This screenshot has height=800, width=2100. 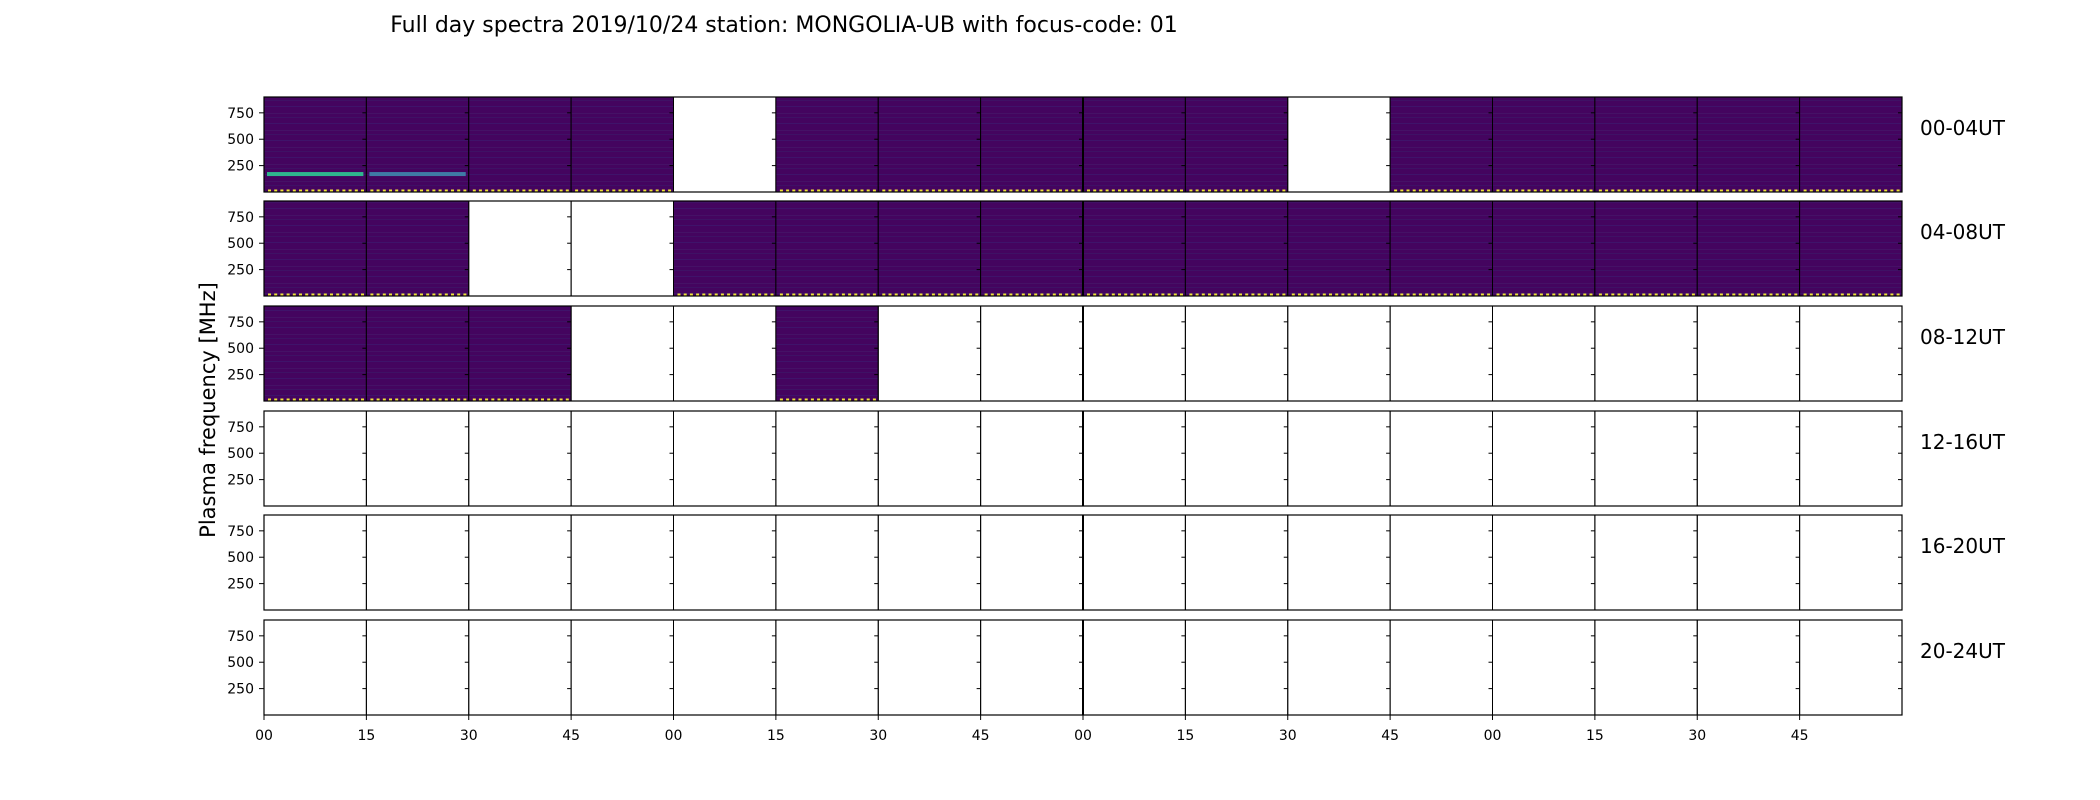 What do you see at coordinates (417, 174) in the screenshot?
I see `burst-line` at bounding box center [417, 174].